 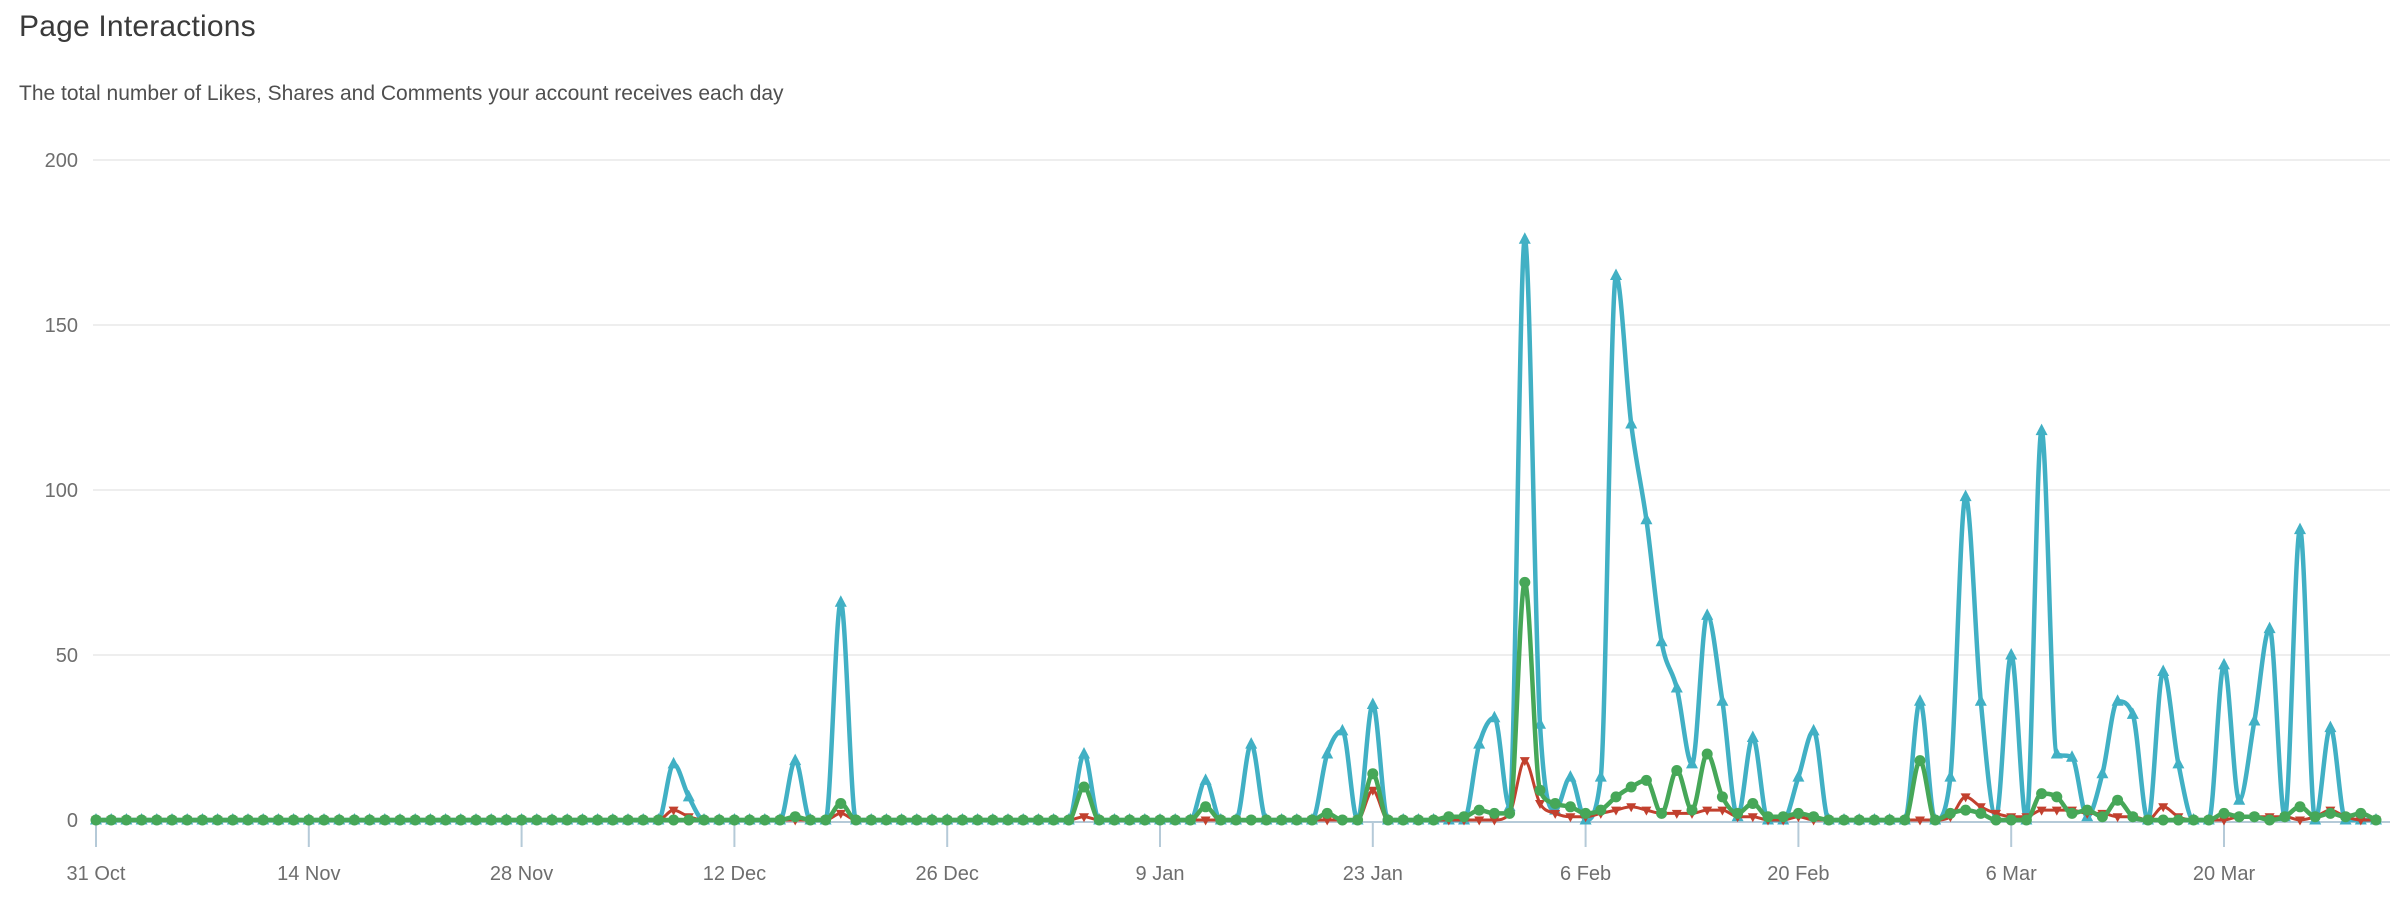 I want to click on x-axis-label: 20 Mar, so click(x=2224, y=874).